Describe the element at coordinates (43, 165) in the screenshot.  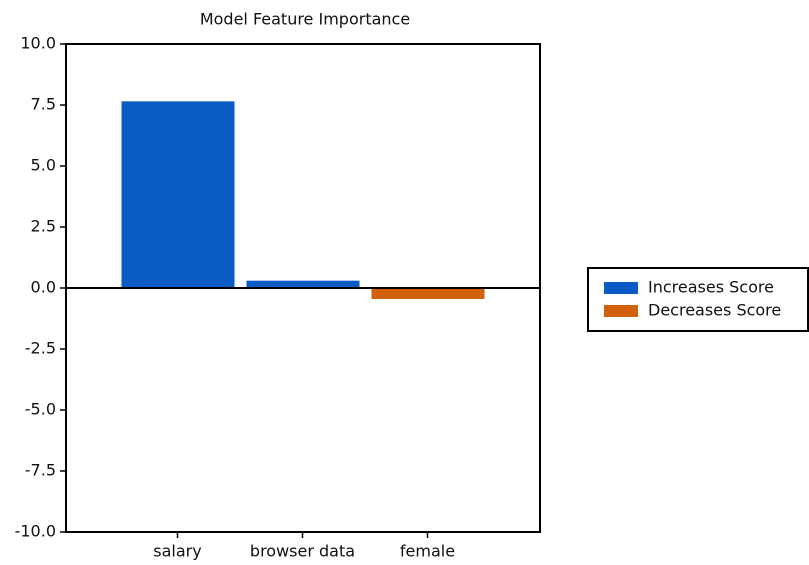
I see `y-tick-label: 5.0` at that location.